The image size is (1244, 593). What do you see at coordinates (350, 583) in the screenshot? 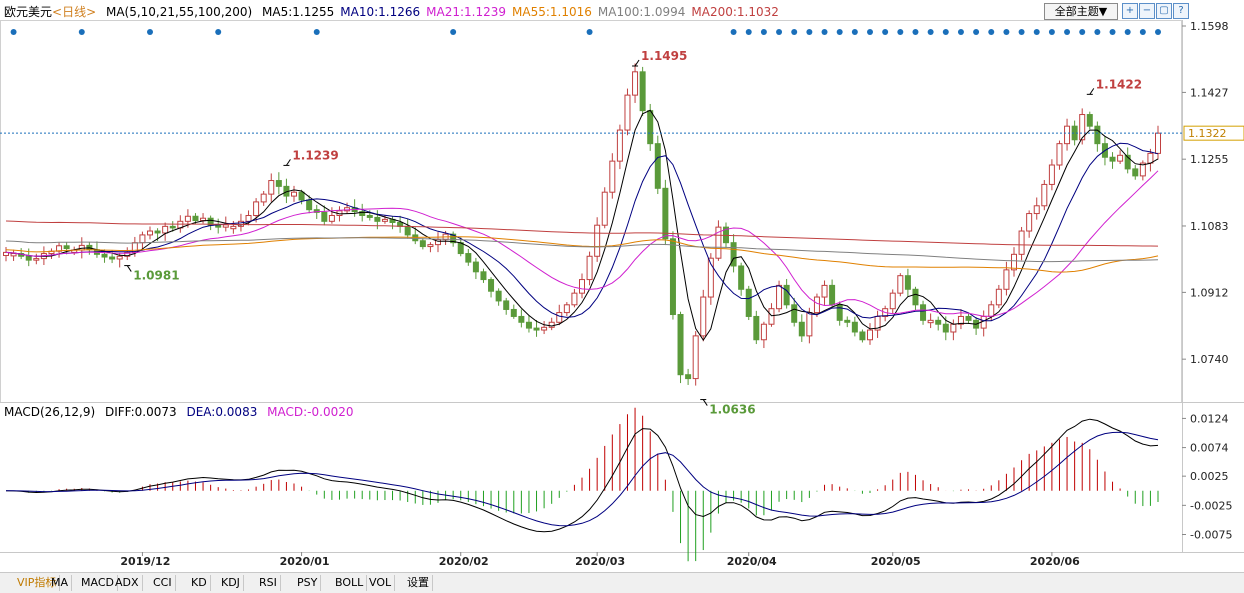
I see `tab-9: BOLL` at bounding box center [350, 583].